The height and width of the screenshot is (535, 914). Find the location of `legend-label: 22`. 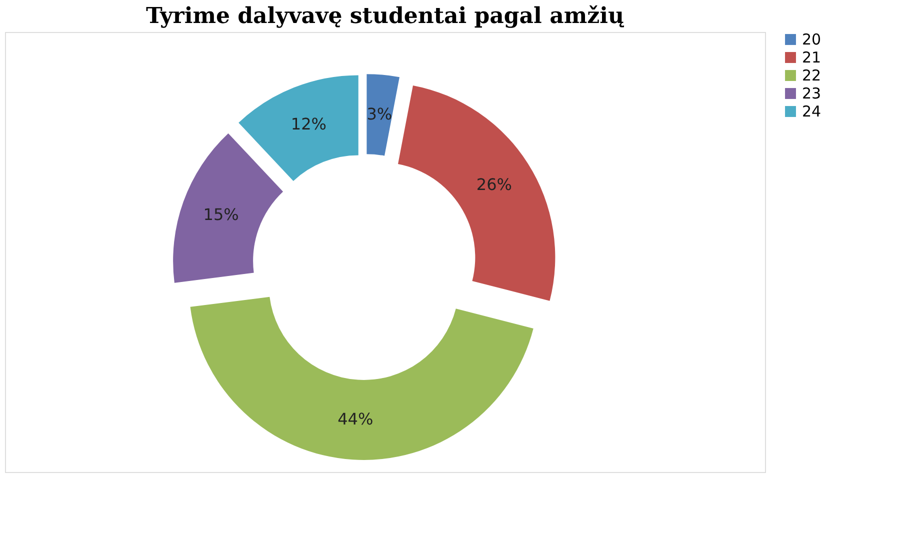

legend-label: 22 is located at coordinates (812, 75).